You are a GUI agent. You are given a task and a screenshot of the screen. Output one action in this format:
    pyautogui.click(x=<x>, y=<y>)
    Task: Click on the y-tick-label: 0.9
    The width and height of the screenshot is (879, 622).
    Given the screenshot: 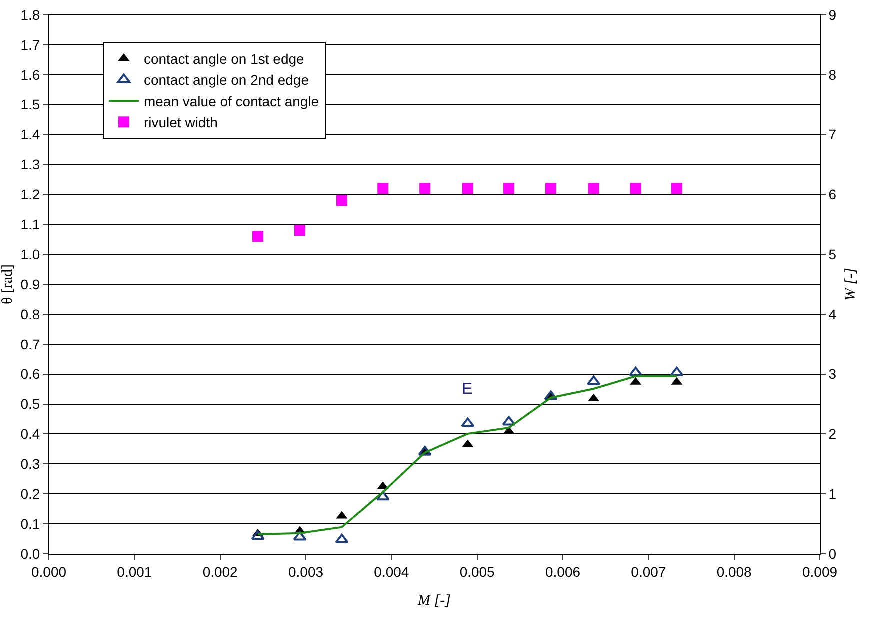 What is the action you would take?
    pyautogui.click(x=30, y=284)
    